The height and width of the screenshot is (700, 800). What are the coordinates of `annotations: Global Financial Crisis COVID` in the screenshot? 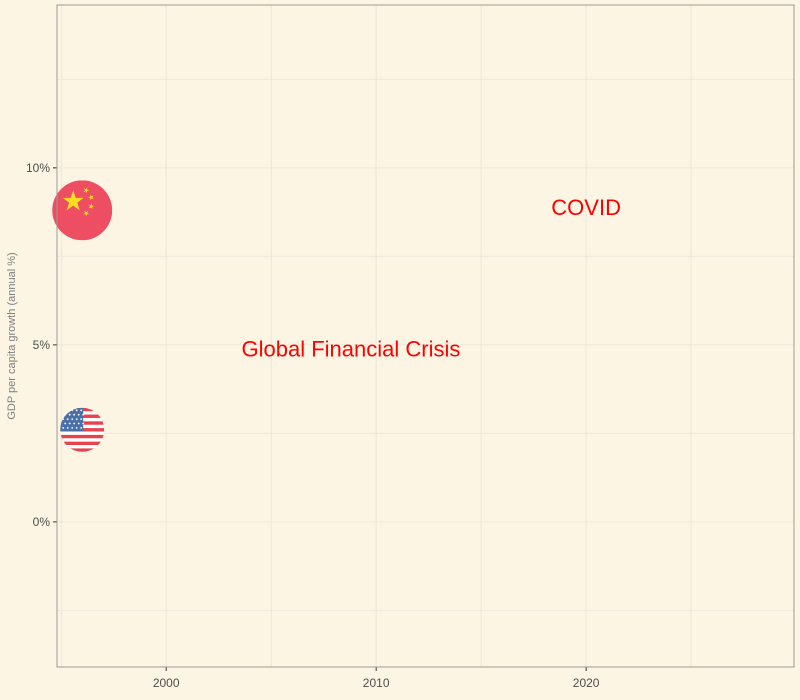 It's located at (431, 278).